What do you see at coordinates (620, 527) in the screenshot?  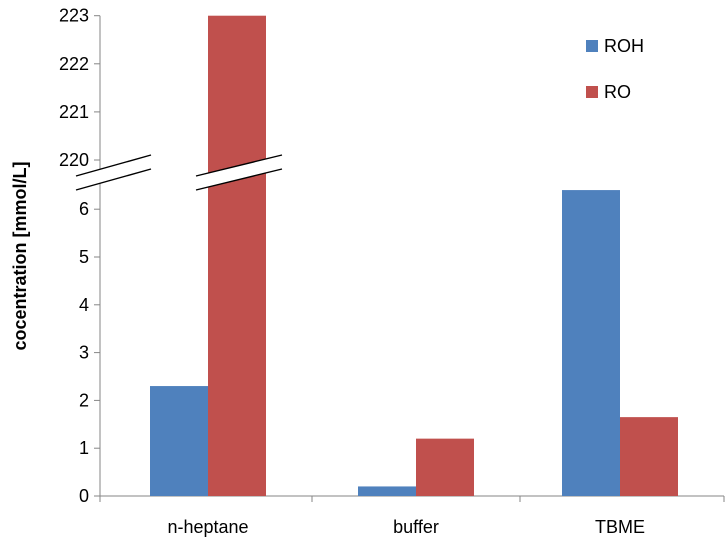 I see `x-category-label: TBME` at bounding box center [620, 527].